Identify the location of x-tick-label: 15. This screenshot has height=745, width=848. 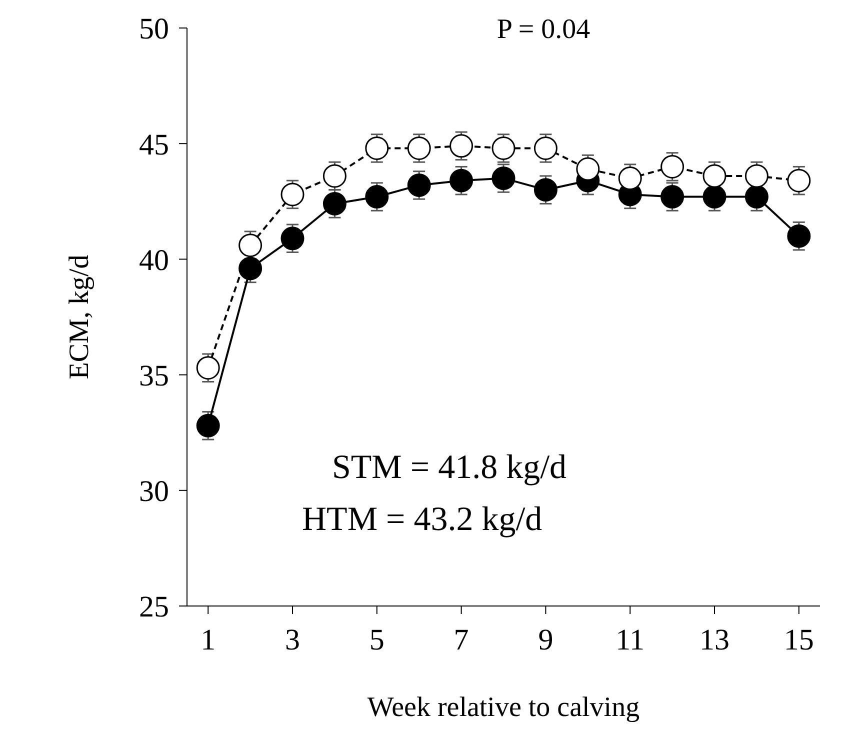
(799, 639).